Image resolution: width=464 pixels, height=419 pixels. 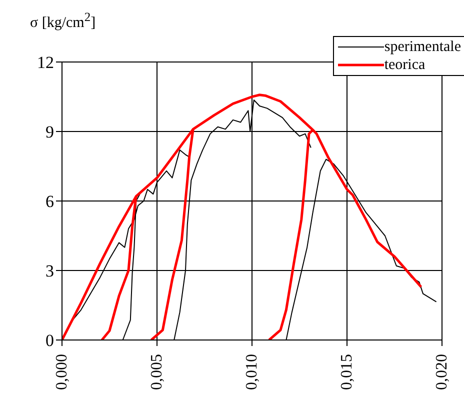 I want to click on x-tick-label: 0,005, so click(x=157, y=372).